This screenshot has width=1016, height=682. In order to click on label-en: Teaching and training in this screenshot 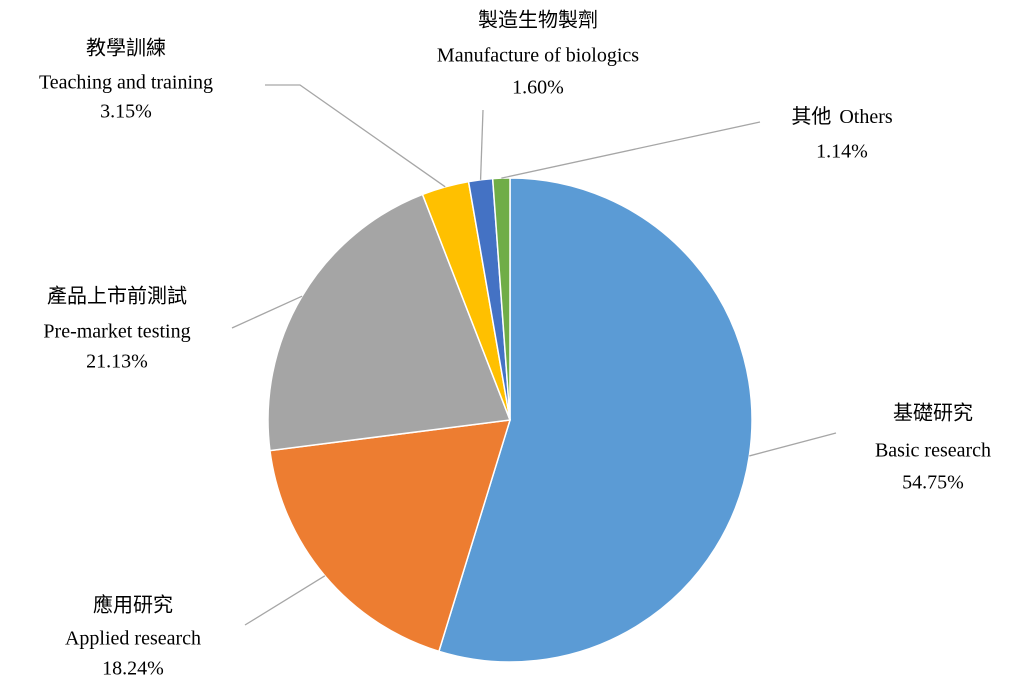, I will do `click(126, 83)`.